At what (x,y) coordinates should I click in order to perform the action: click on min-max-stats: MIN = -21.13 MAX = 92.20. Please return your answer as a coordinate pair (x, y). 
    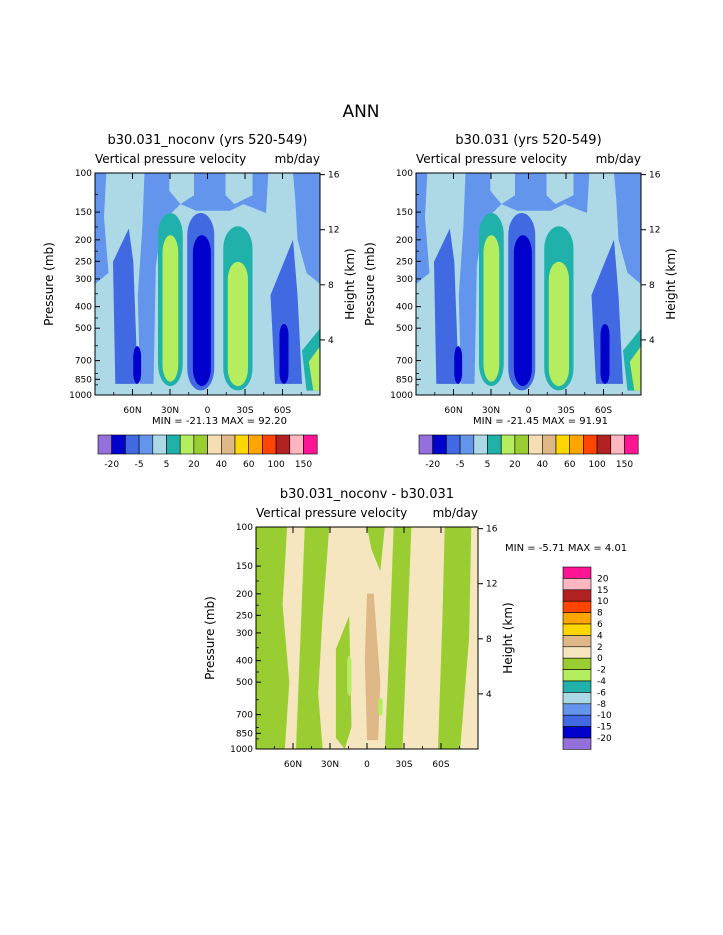
    Looking at the image, I should click on (219, 421).